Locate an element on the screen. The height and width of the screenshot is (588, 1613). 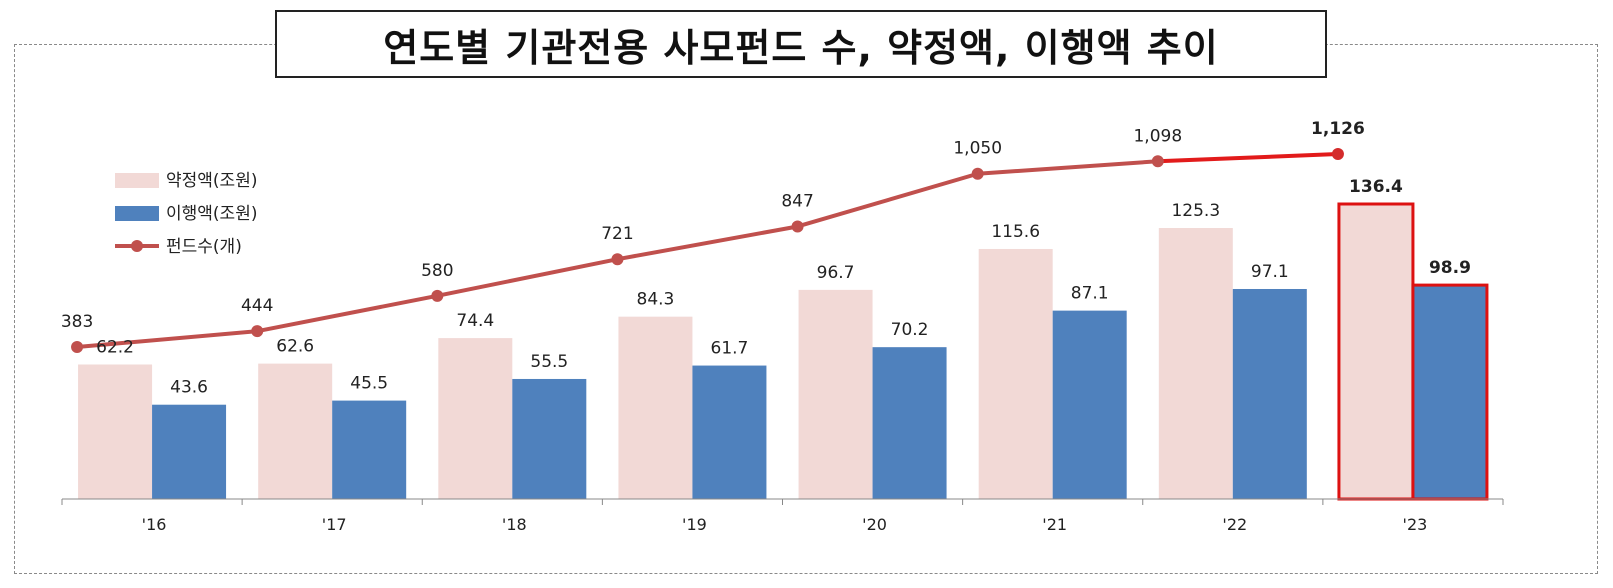
title-box: 연도별 기관전용 사모펀드 수, 약정액, 이행액 추이 is located at coordinates (801, 44).